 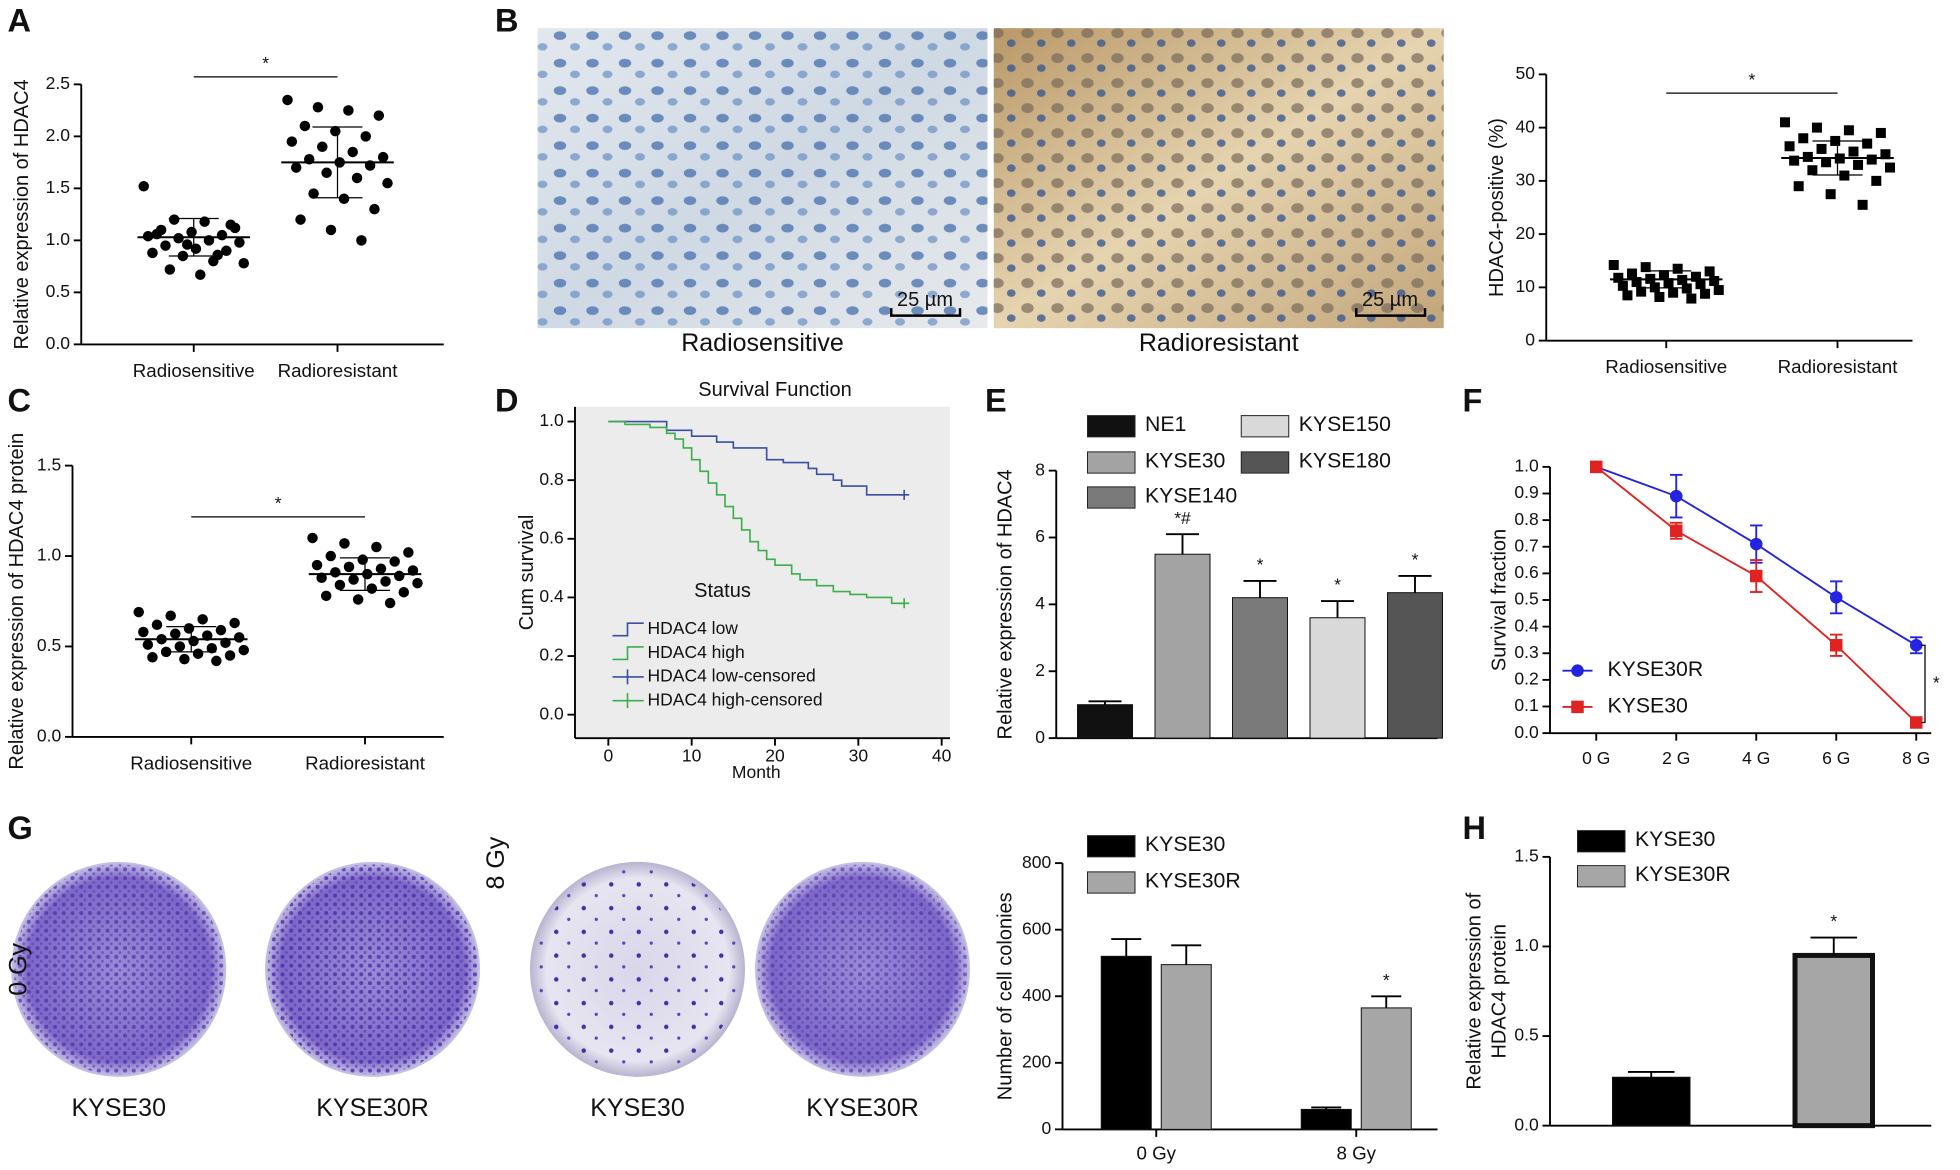 What do you see at coordinates (1156, 1152) in the screenshot?
I see `x-tick-label: 0 Gy` at bounding box center [1156, 1152].